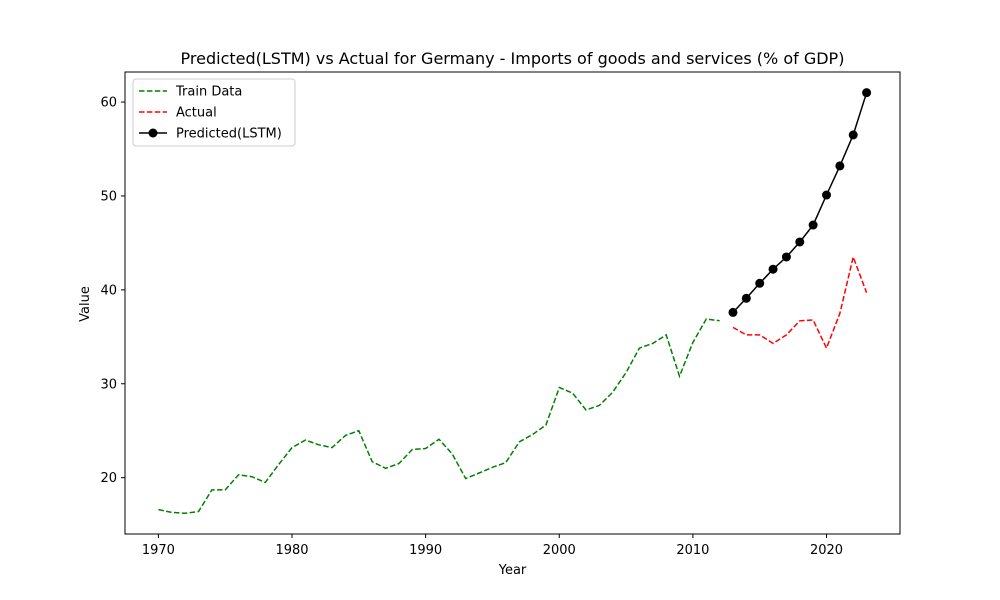  Describe the element at coordinates (108, 384) in the screenshot. I see `y-tick-label: 30` at that location.